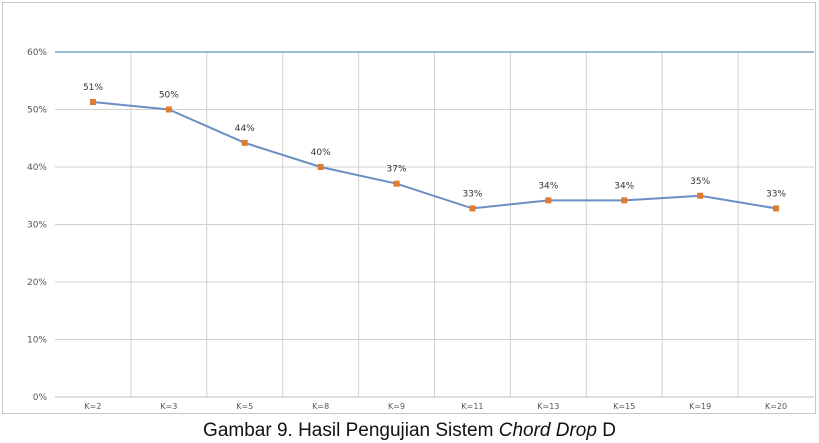  What do you see at coordinates (37, 283) in the screenshot?
I see `y-tick-label: 20%` at bounding box center [37, 283].